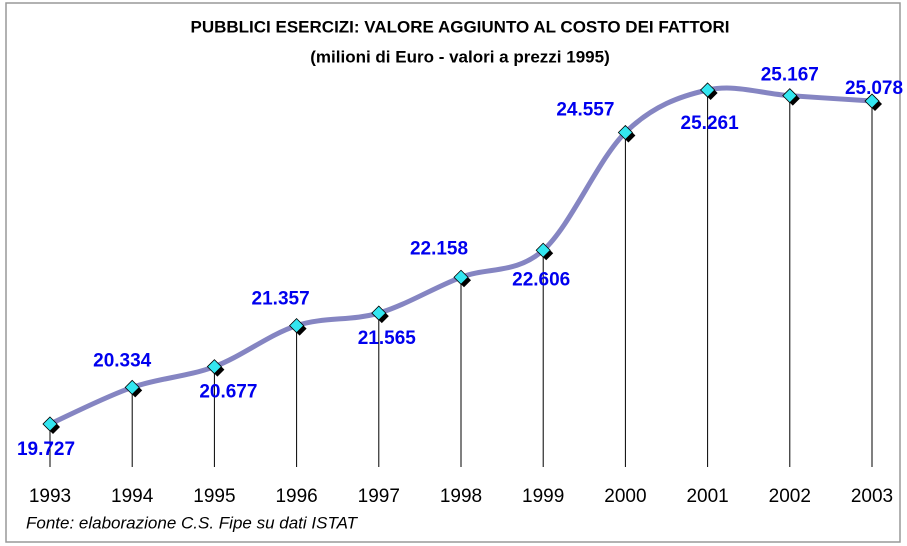 This screenshot has height=546, width=907. Describe the element at coordinates (439, 248) in the screenshot. I see `data-label: 22.158` at that location.